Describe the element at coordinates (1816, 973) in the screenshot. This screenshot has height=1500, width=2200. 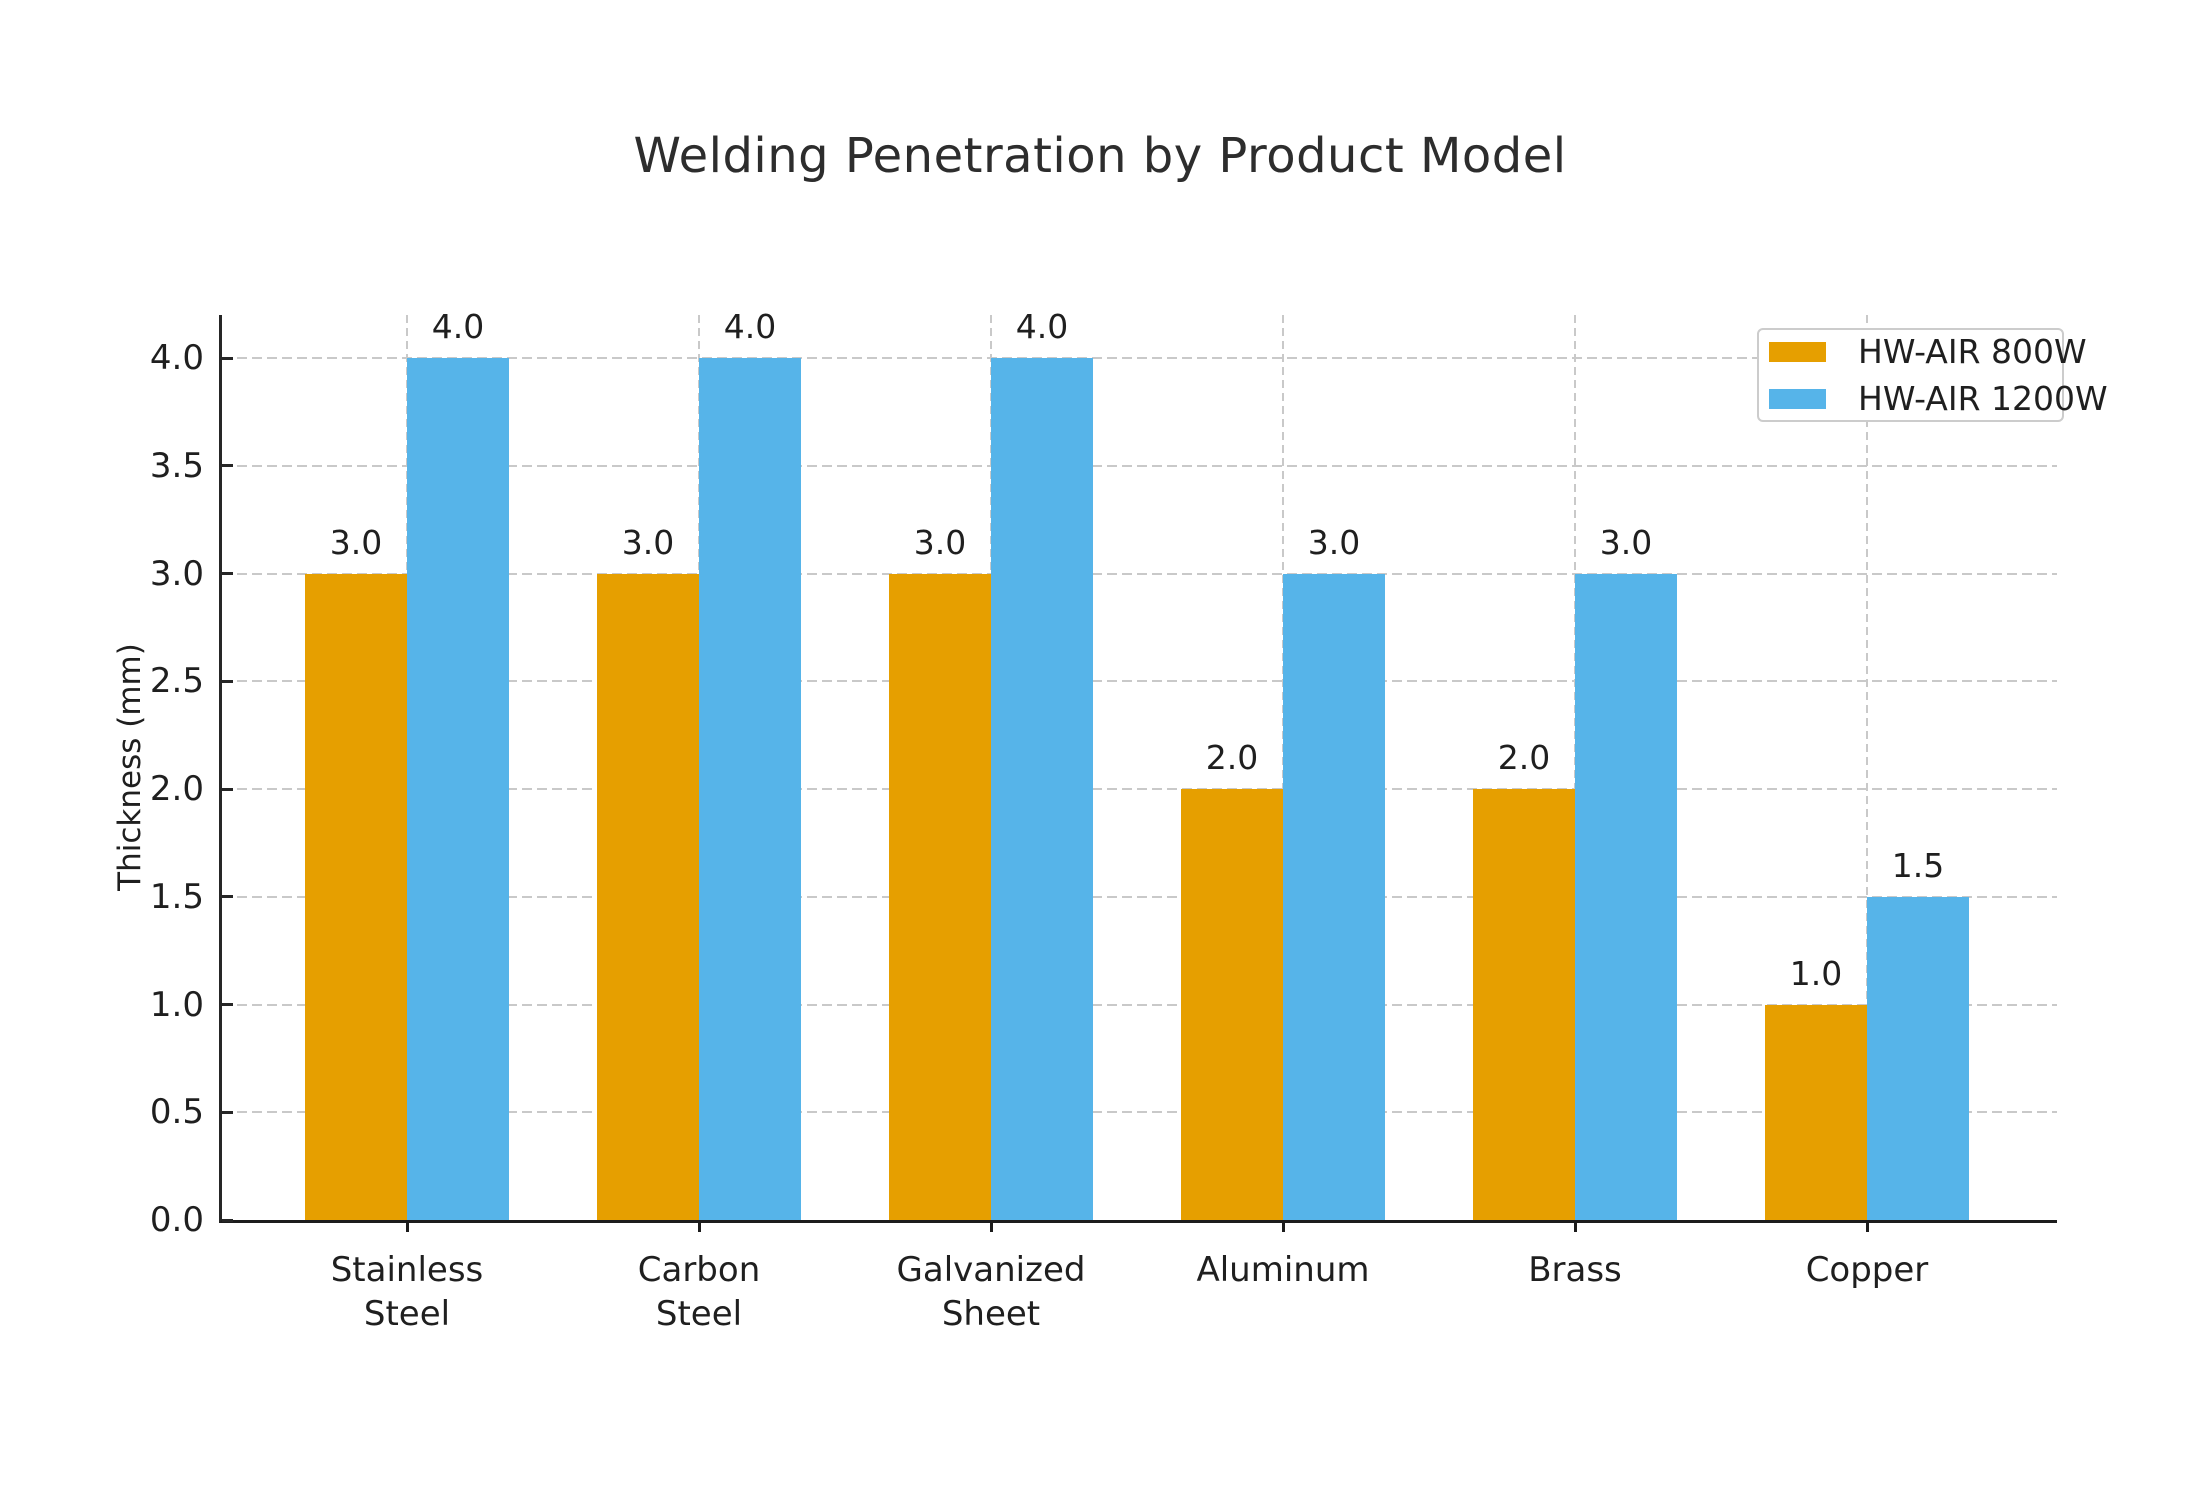
I see `bar-value-label: 1.0` at that location.